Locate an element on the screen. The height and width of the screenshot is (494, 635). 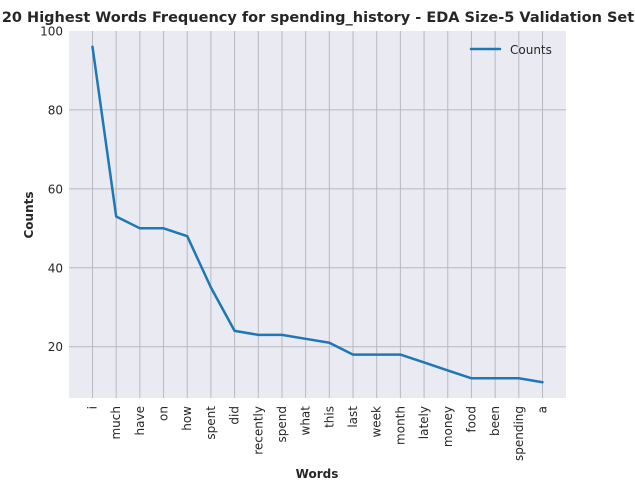
x-tick-label: what is located at coordinates (306, 421).